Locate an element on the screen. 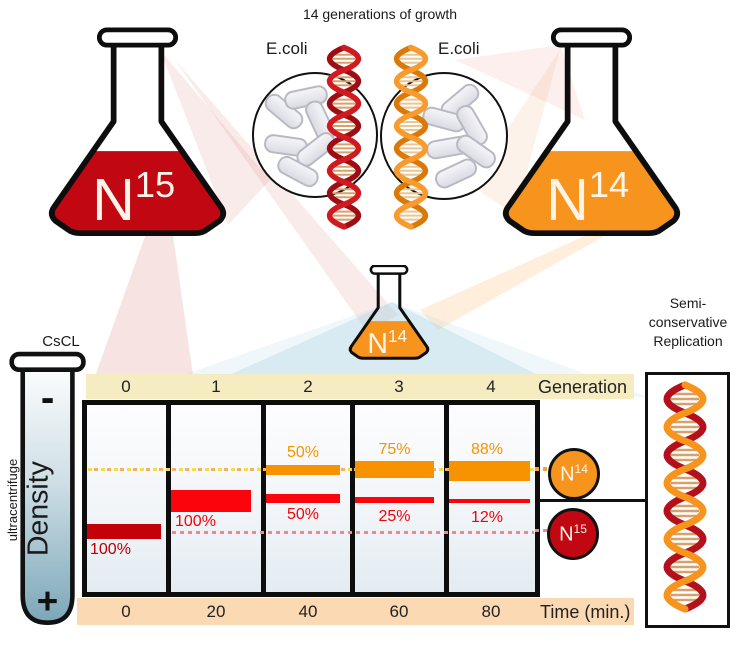 Image resolution: width=750 pixels, height=648 pixels. time-value: 80 is located at coordinates (491, 611).